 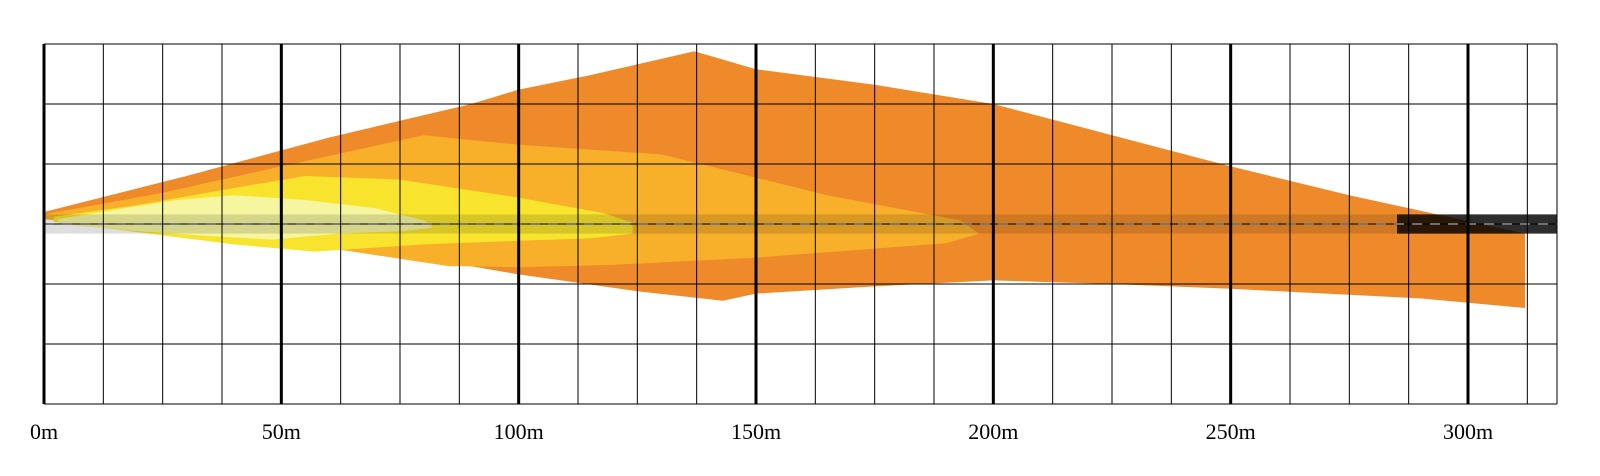 What do you see at coordinates (519, 431) in the screenshot?
I see `x-tick-label: 100m` at bounding box center [519, 431].